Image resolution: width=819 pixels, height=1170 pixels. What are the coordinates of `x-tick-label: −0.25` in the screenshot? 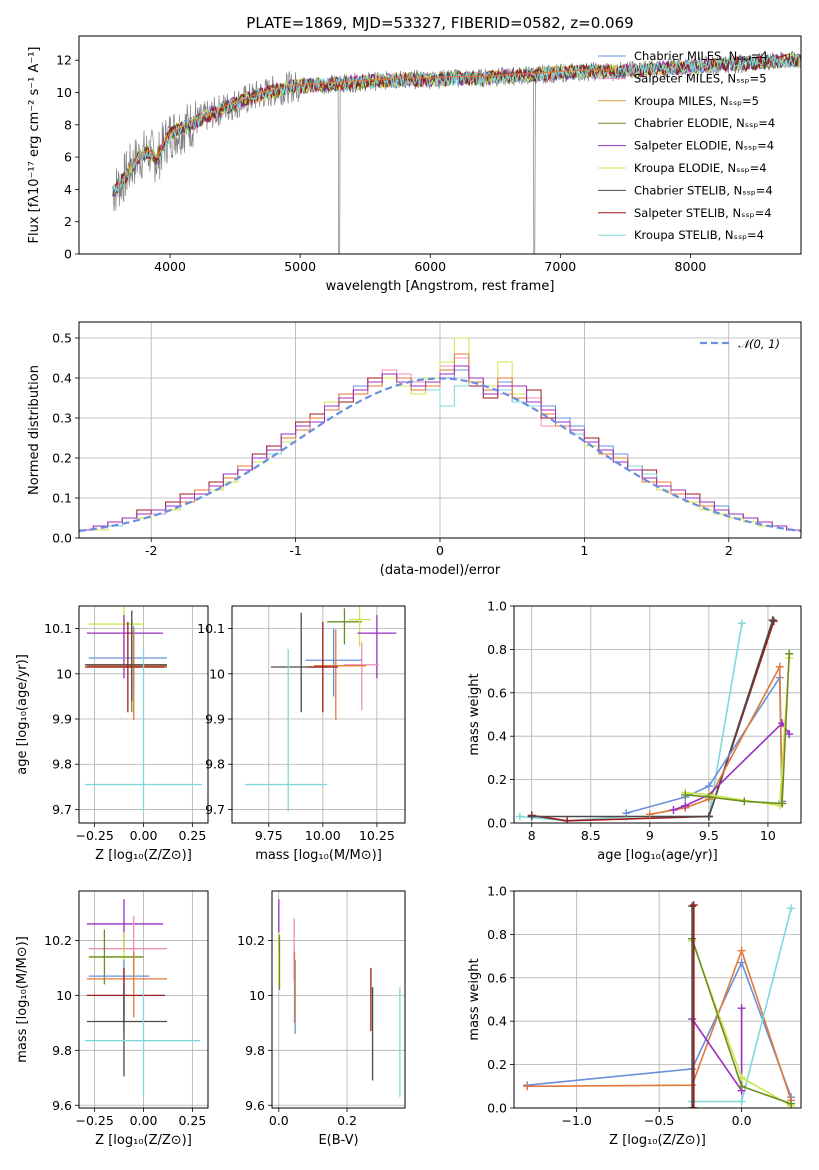 It's located at (94, 1120).